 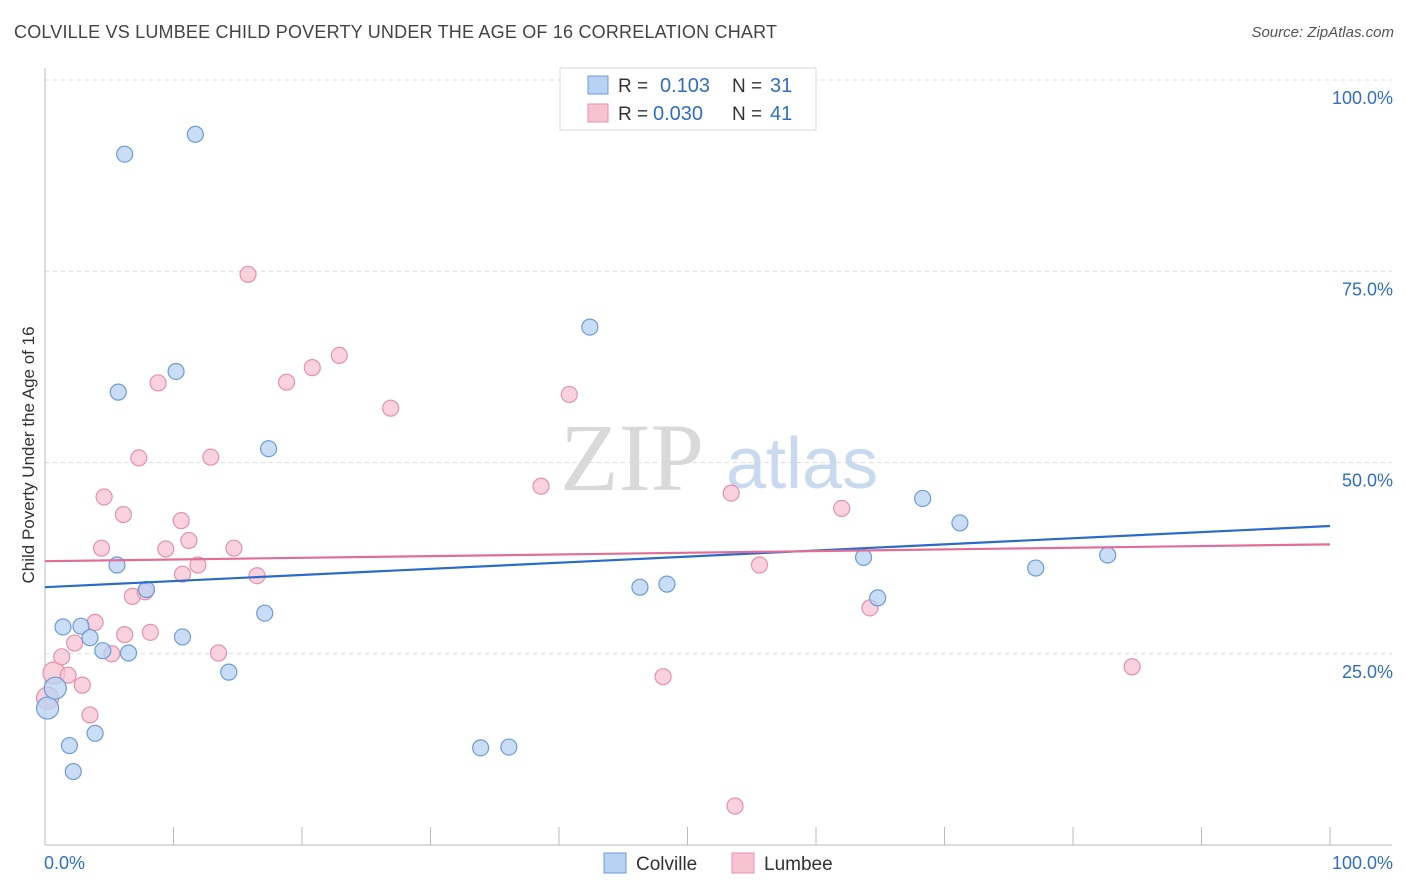 What do you see at coordinates (1322, 32) in the screenshot?
I see `source-credit: Source: ZipAtlas.com` at bounding box center [1322, 32].